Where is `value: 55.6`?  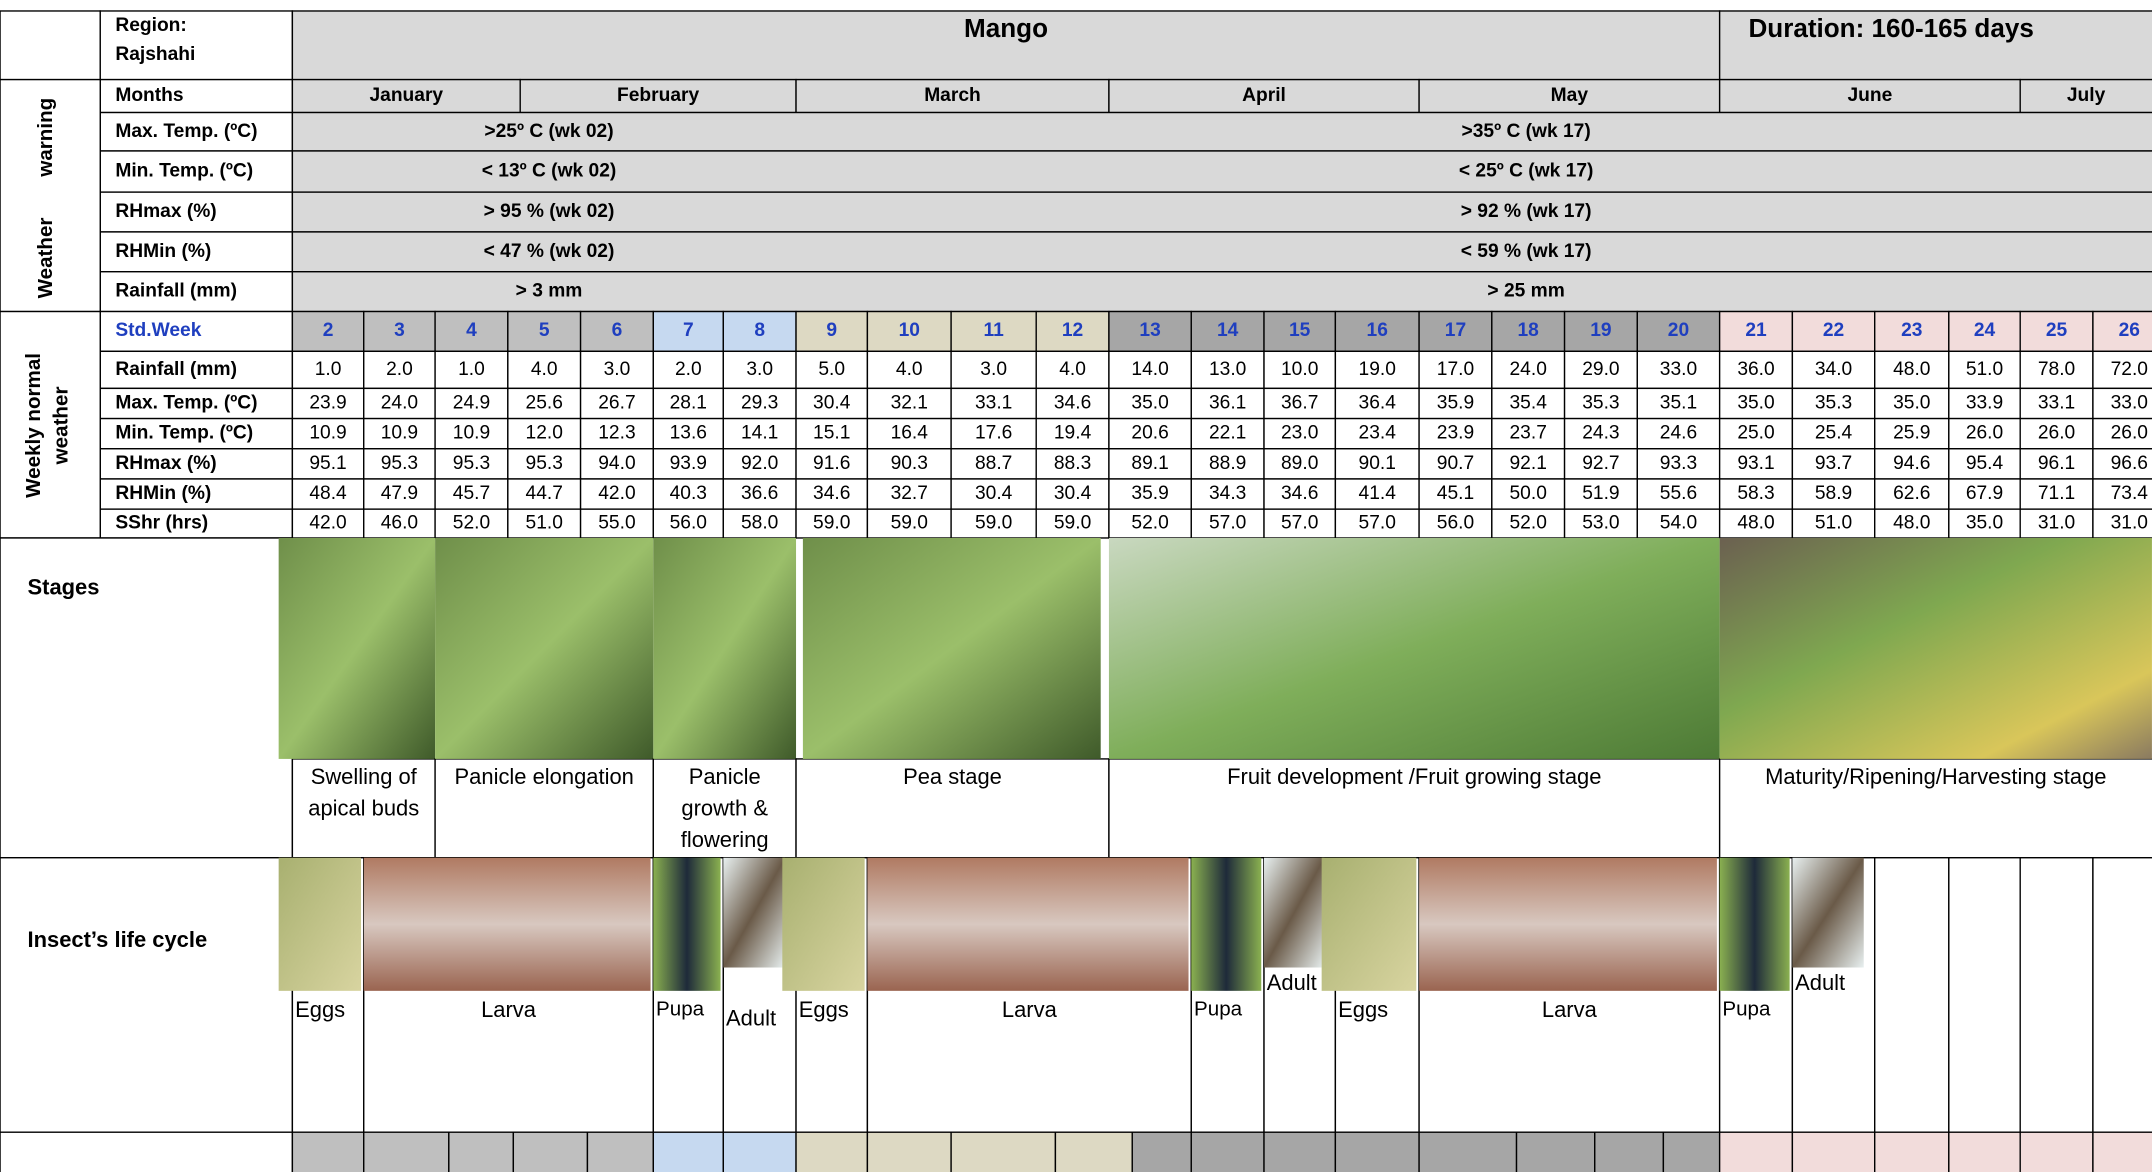
value: 55.6 is located at coordinates (1678, 493).